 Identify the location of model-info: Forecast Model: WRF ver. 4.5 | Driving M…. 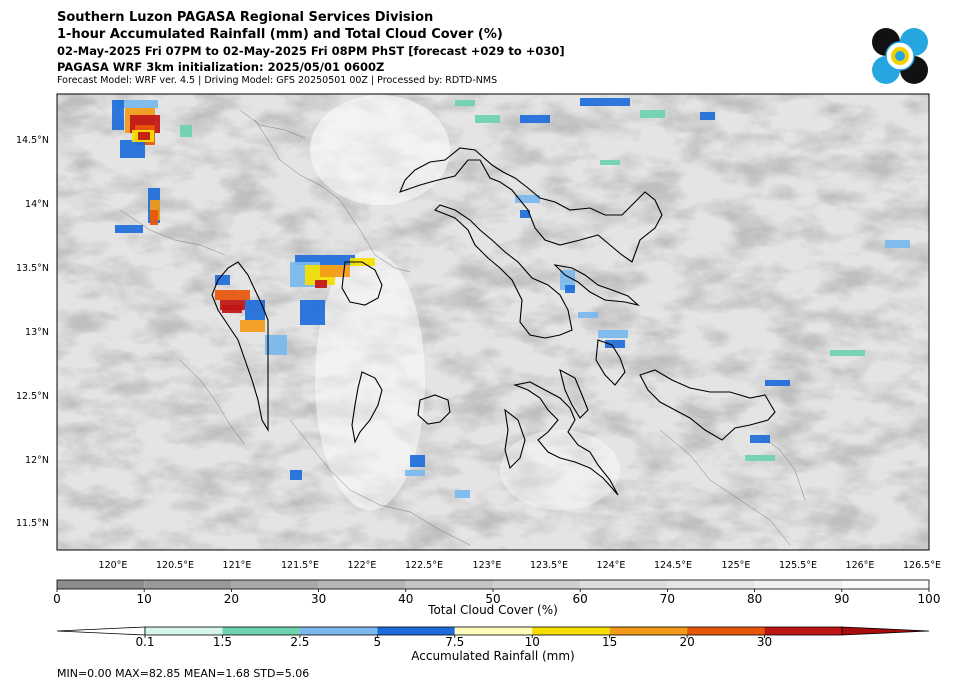
(277, 80).